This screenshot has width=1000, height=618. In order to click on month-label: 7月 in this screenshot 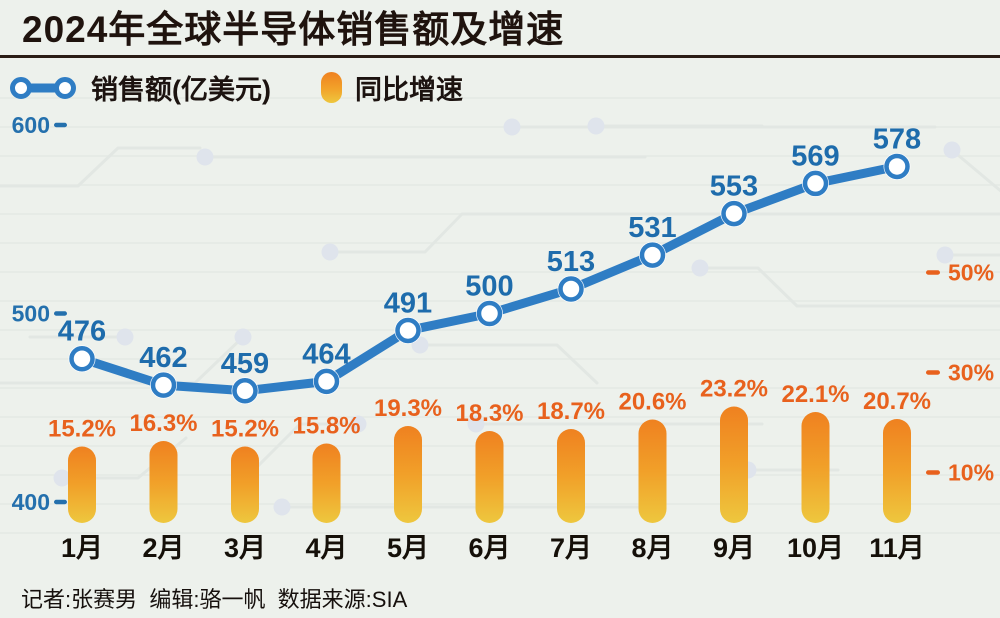, I will do `click(571, 548)`.